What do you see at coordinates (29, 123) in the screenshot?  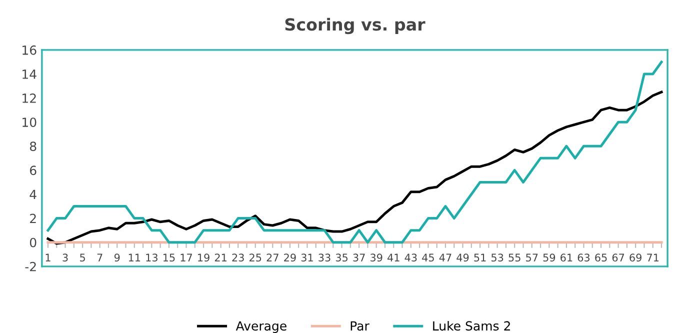 I see `y-tick-label: 10` at bounding box center [29, 123].